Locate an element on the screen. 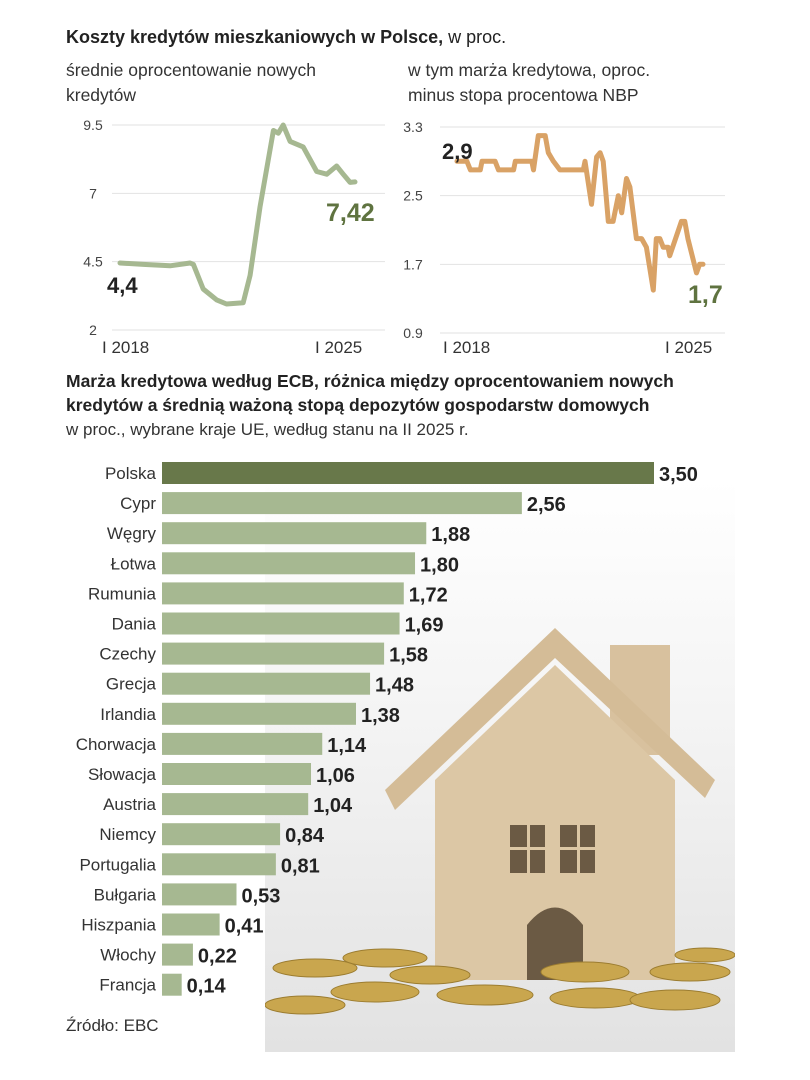 This screenshot has width=810, height=1080. value-label: 0,53 is located at coordinates (261, 896).